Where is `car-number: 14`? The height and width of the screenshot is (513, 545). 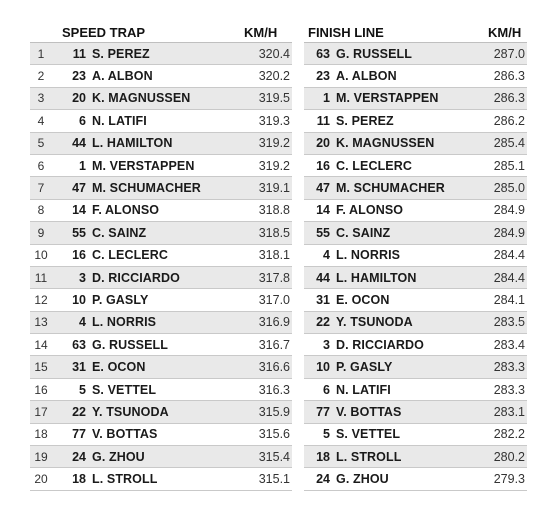
car-number: 14 is located at coordinates (323, 210).